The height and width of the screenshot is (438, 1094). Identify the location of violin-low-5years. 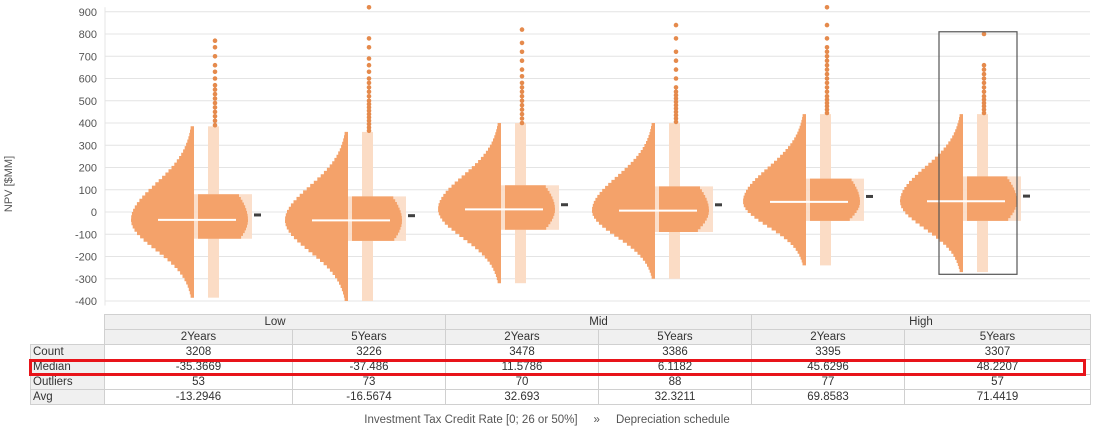
(350, 153).